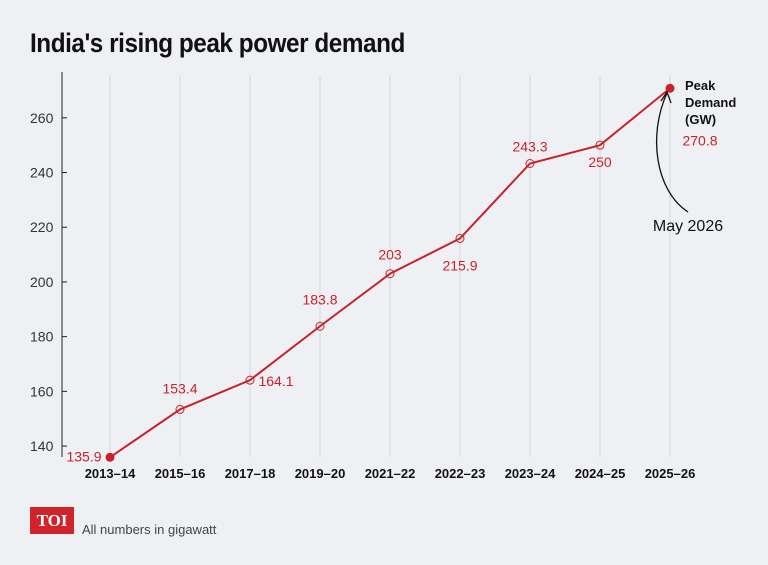 This screenshot has width=768, height=565. I want to click on data-label: 164.1, so click(275, 381).